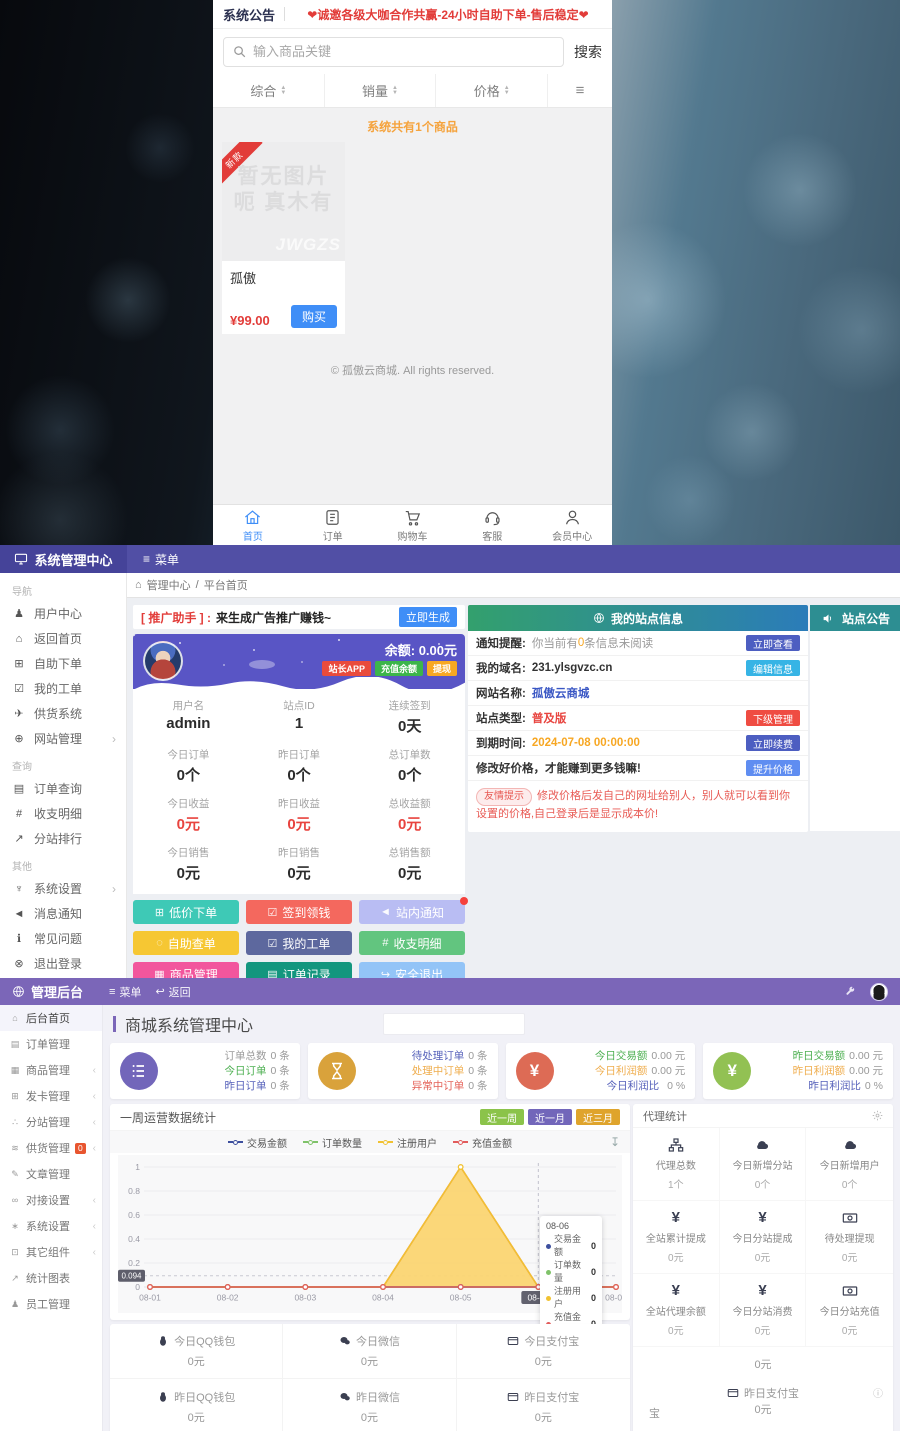  What do you see at coordinates (428, 617) in the screenshot?
I see `generate-ad-button: 立即生成` at bounding box center [428, 617].